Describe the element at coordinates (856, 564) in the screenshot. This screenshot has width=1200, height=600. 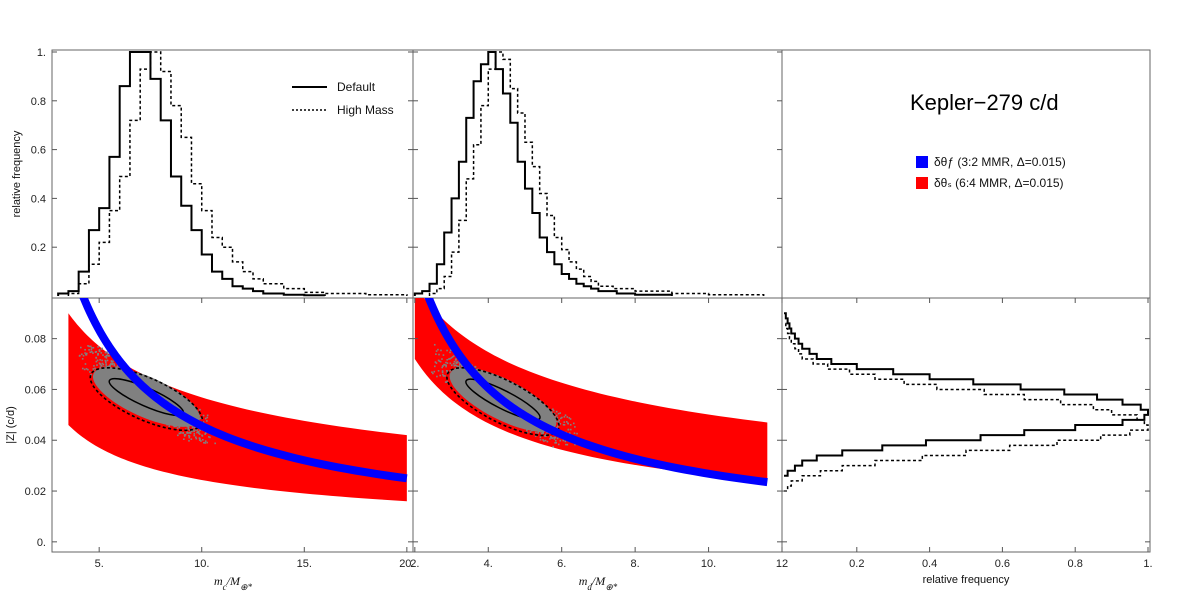
I see `hist-z-xtick-label: 0.2` at that location.